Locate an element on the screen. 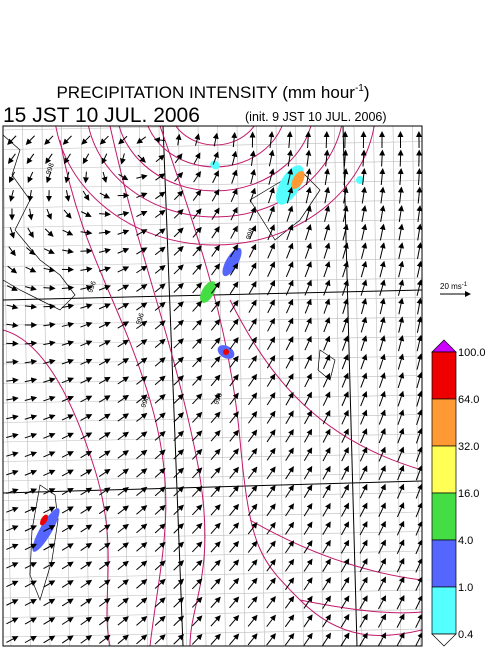  colorbar-label: 100.0 is located at coordinates (472, 353).